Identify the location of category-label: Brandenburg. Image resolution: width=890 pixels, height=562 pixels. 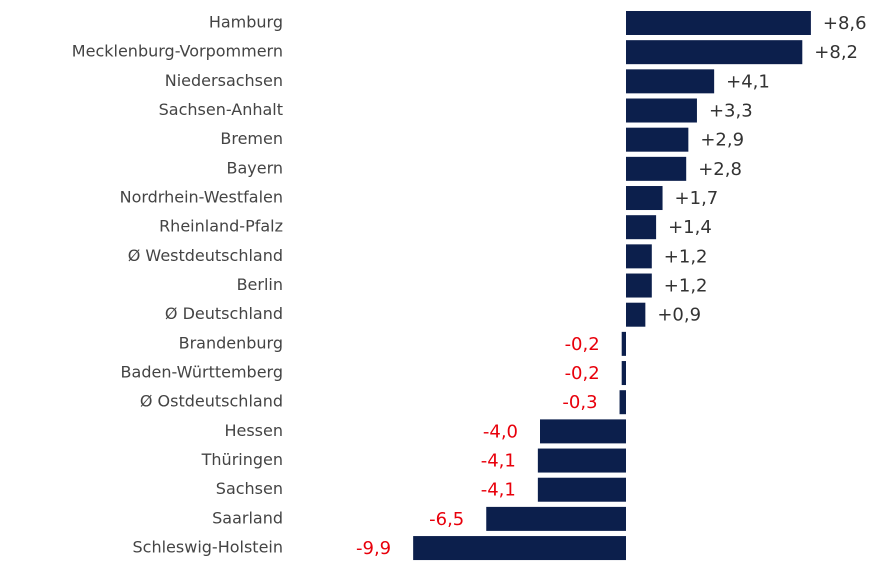
(231, 342).